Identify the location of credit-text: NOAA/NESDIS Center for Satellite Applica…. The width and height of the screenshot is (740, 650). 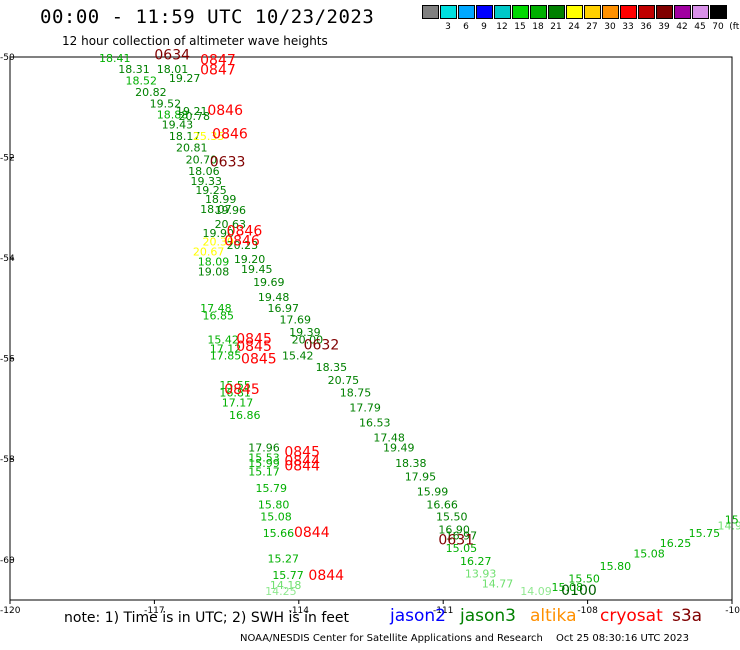
(391, 638).